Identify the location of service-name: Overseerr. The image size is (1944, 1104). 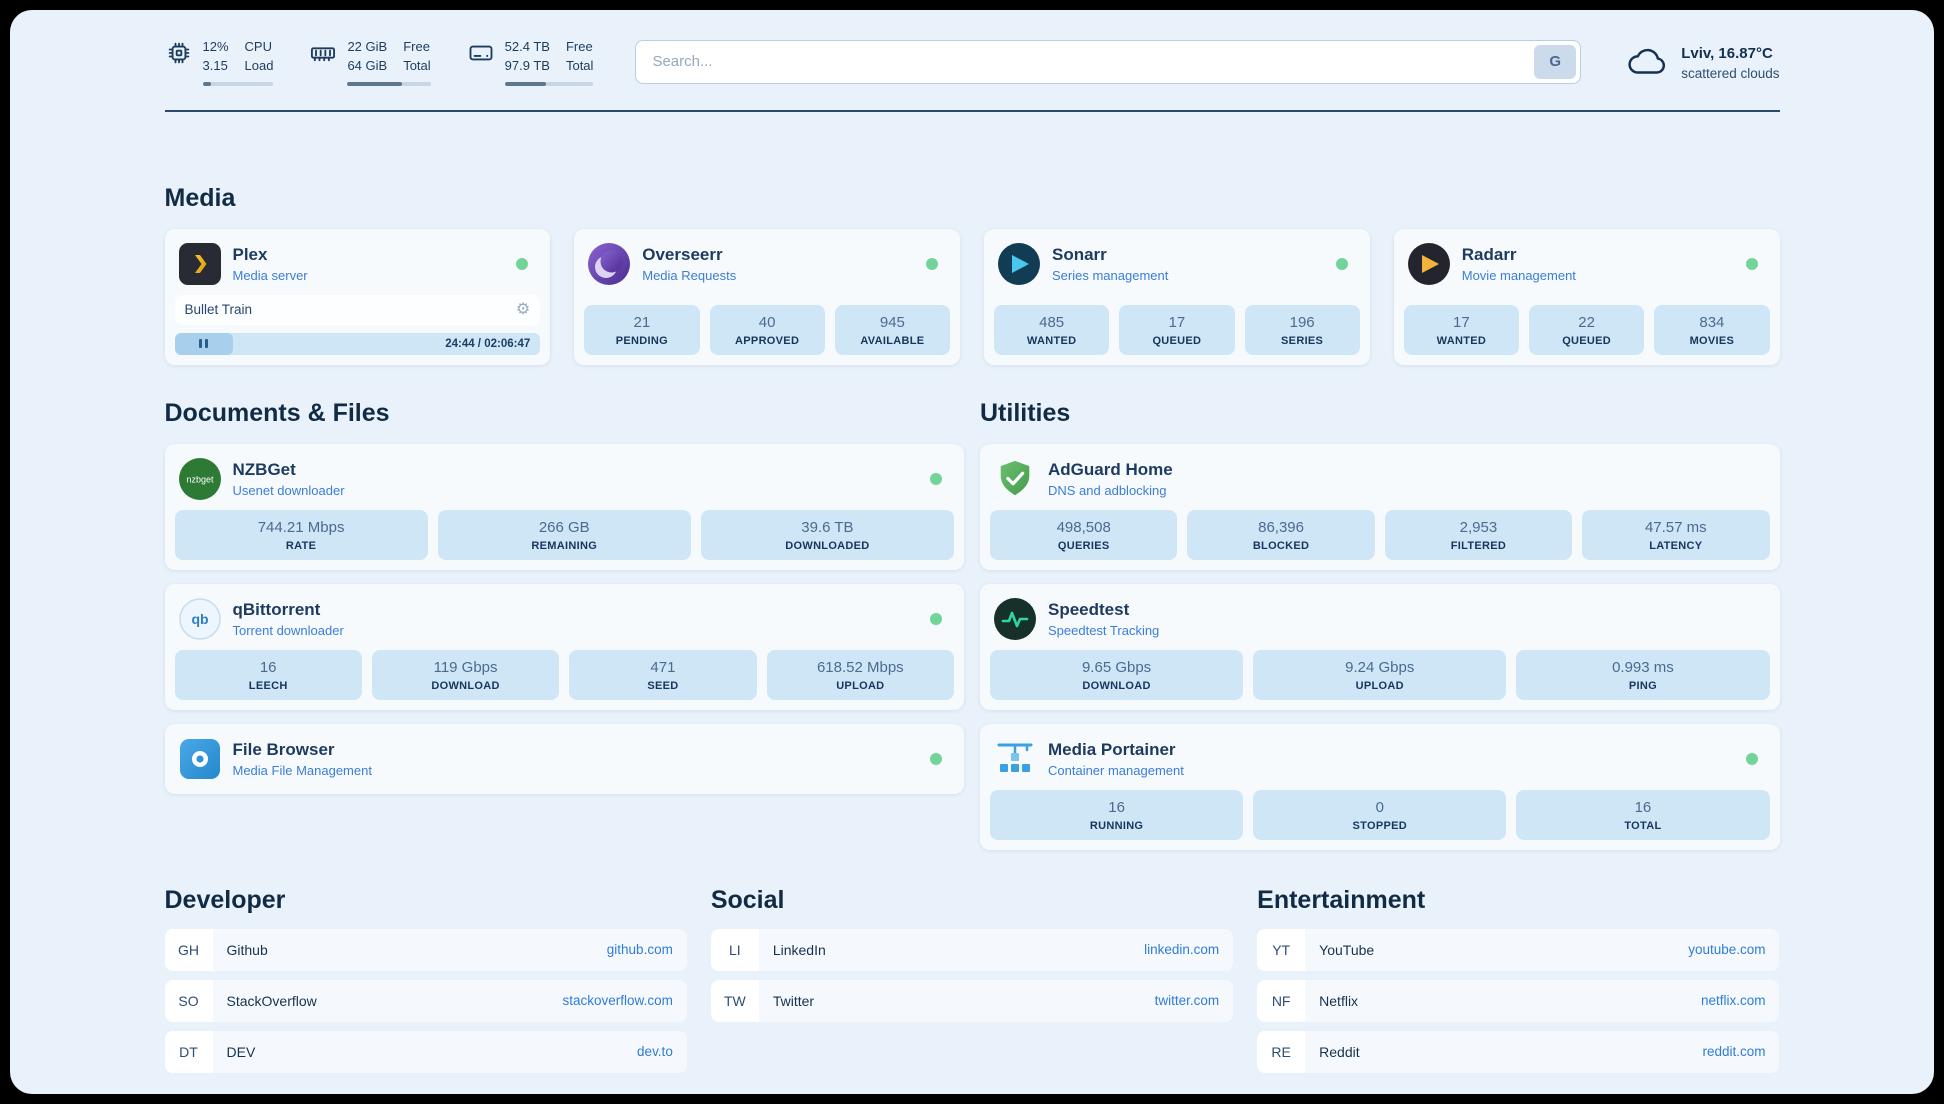
(682, 254).